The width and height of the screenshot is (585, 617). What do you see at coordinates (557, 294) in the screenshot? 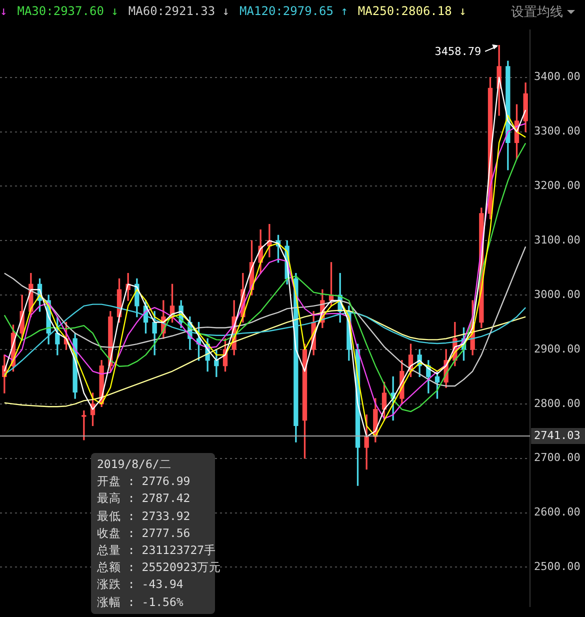
I see `y-tick-label: 3000.00` at bounding box center [557, 294].